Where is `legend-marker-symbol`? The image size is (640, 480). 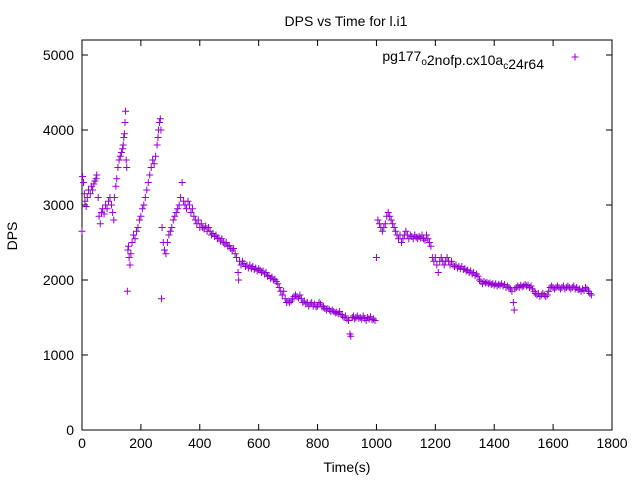
legend-marker-symbol is located at coordinates (575, 57).